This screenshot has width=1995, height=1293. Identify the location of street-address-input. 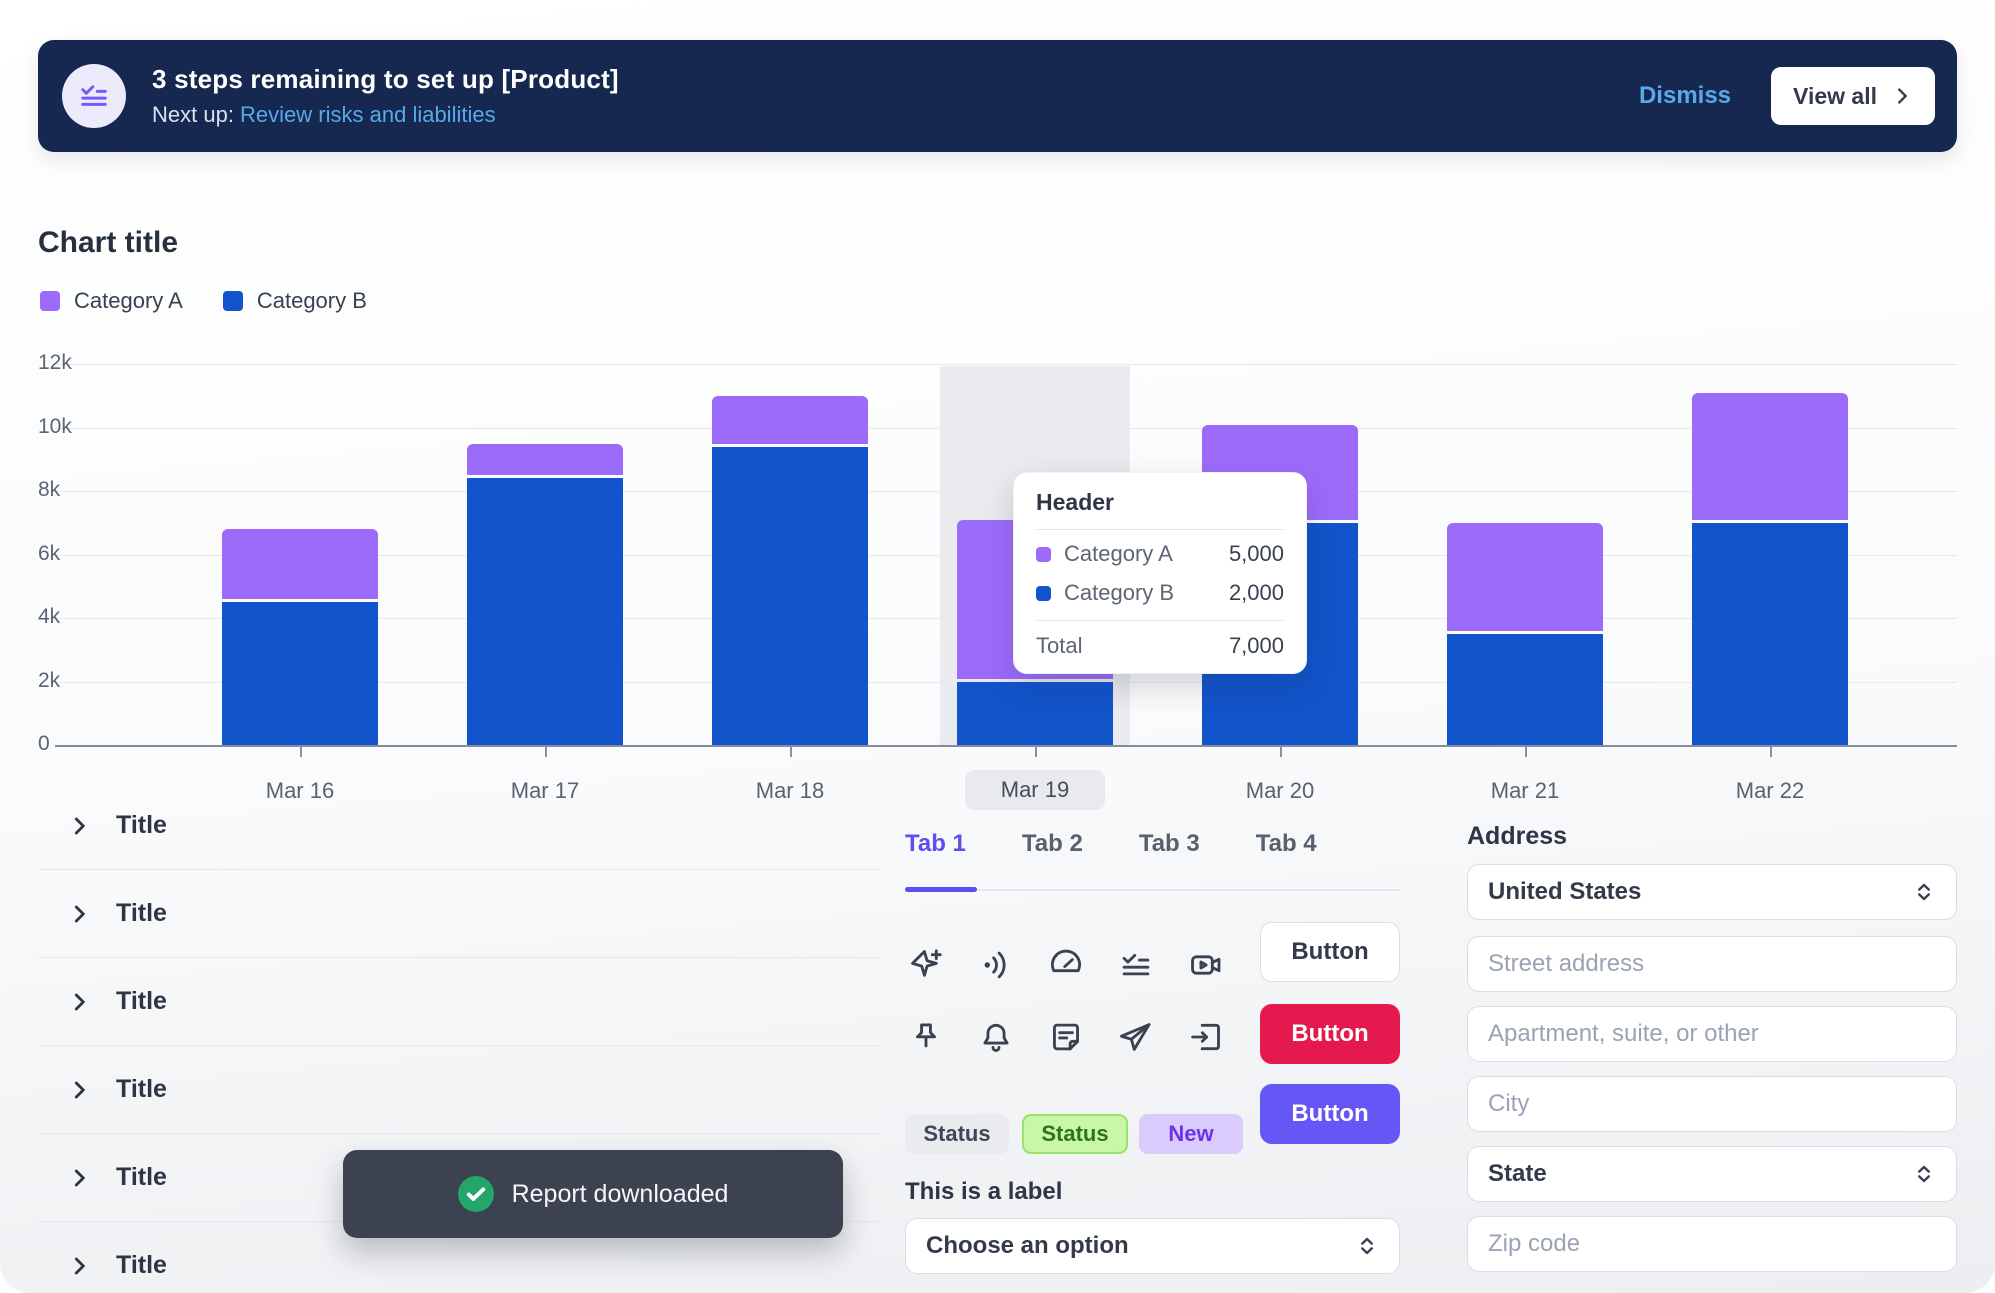
(1712, 964).